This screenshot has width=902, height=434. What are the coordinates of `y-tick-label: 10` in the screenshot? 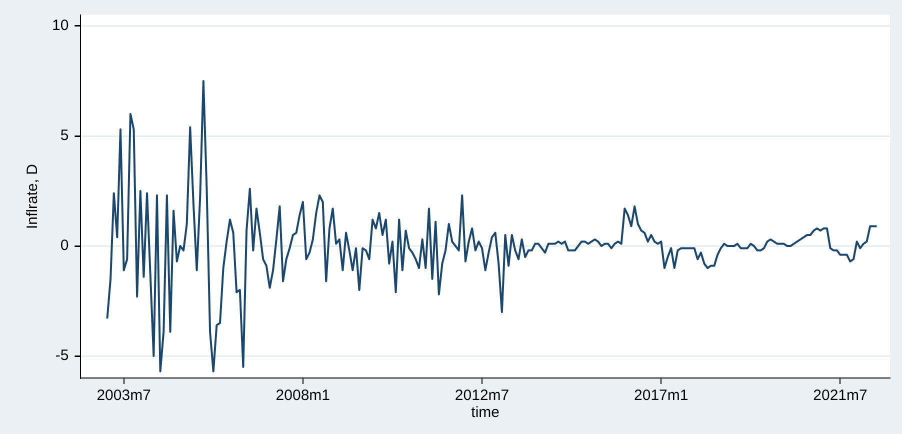 It's located at (60, 25).